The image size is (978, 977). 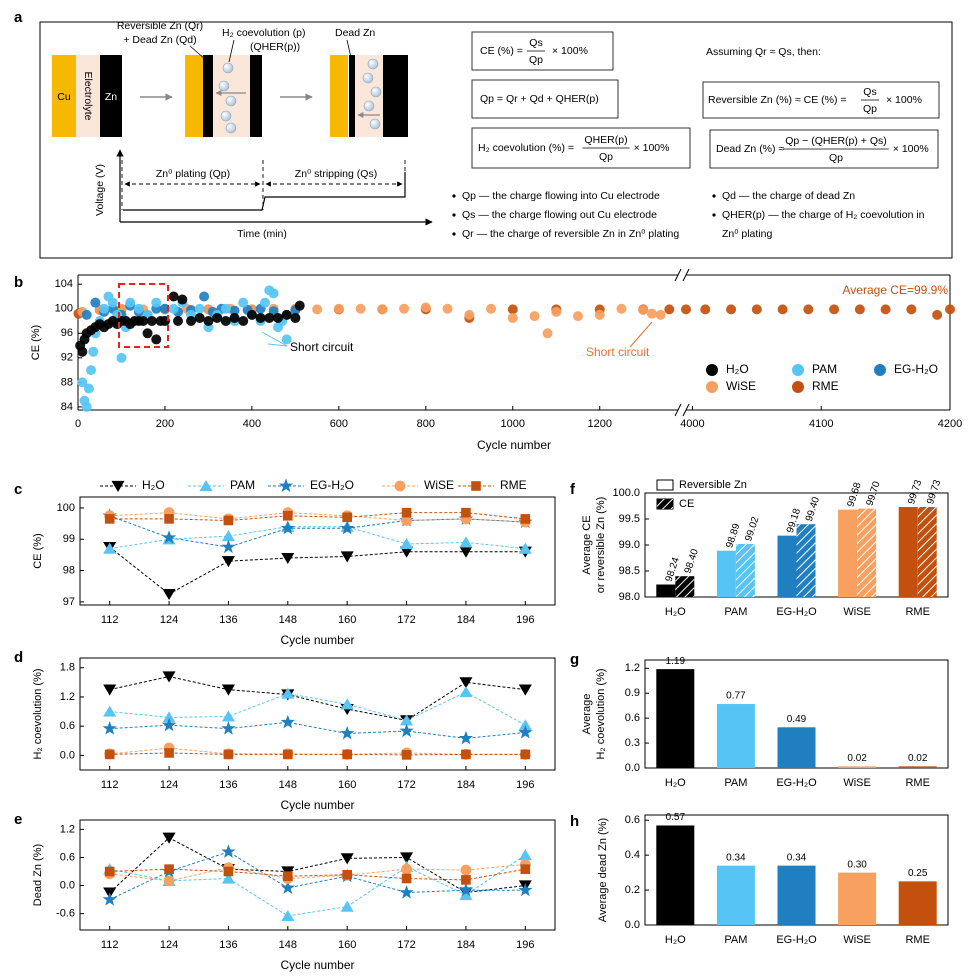 What do you see at coordinates (18, 17) in the screenshot?
I see `panel-label: a` at bounding box center [18, 17].